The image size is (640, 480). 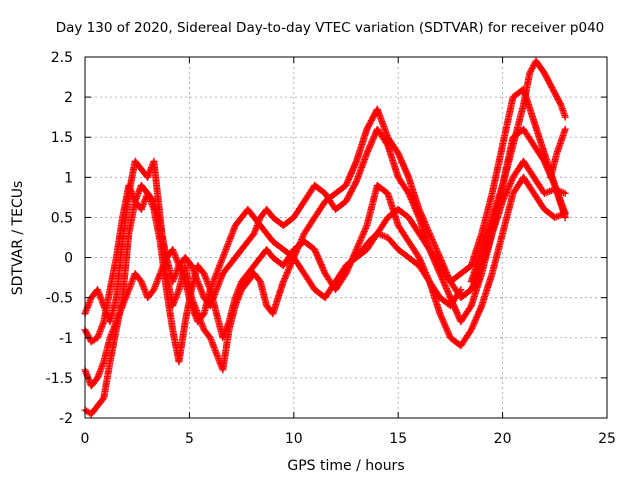 I want to click on y-tick-label: 1.5, so click(x=62, y=138).